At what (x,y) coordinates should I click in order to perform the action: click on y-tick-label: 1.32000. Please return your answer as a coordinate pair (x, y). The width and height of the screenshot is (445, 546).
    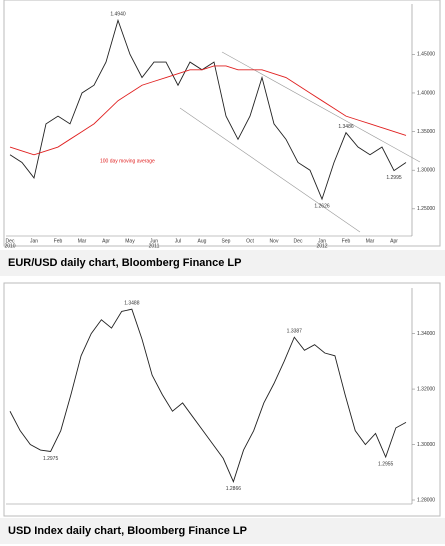
    Looking at the image, I should click on (426, 389).